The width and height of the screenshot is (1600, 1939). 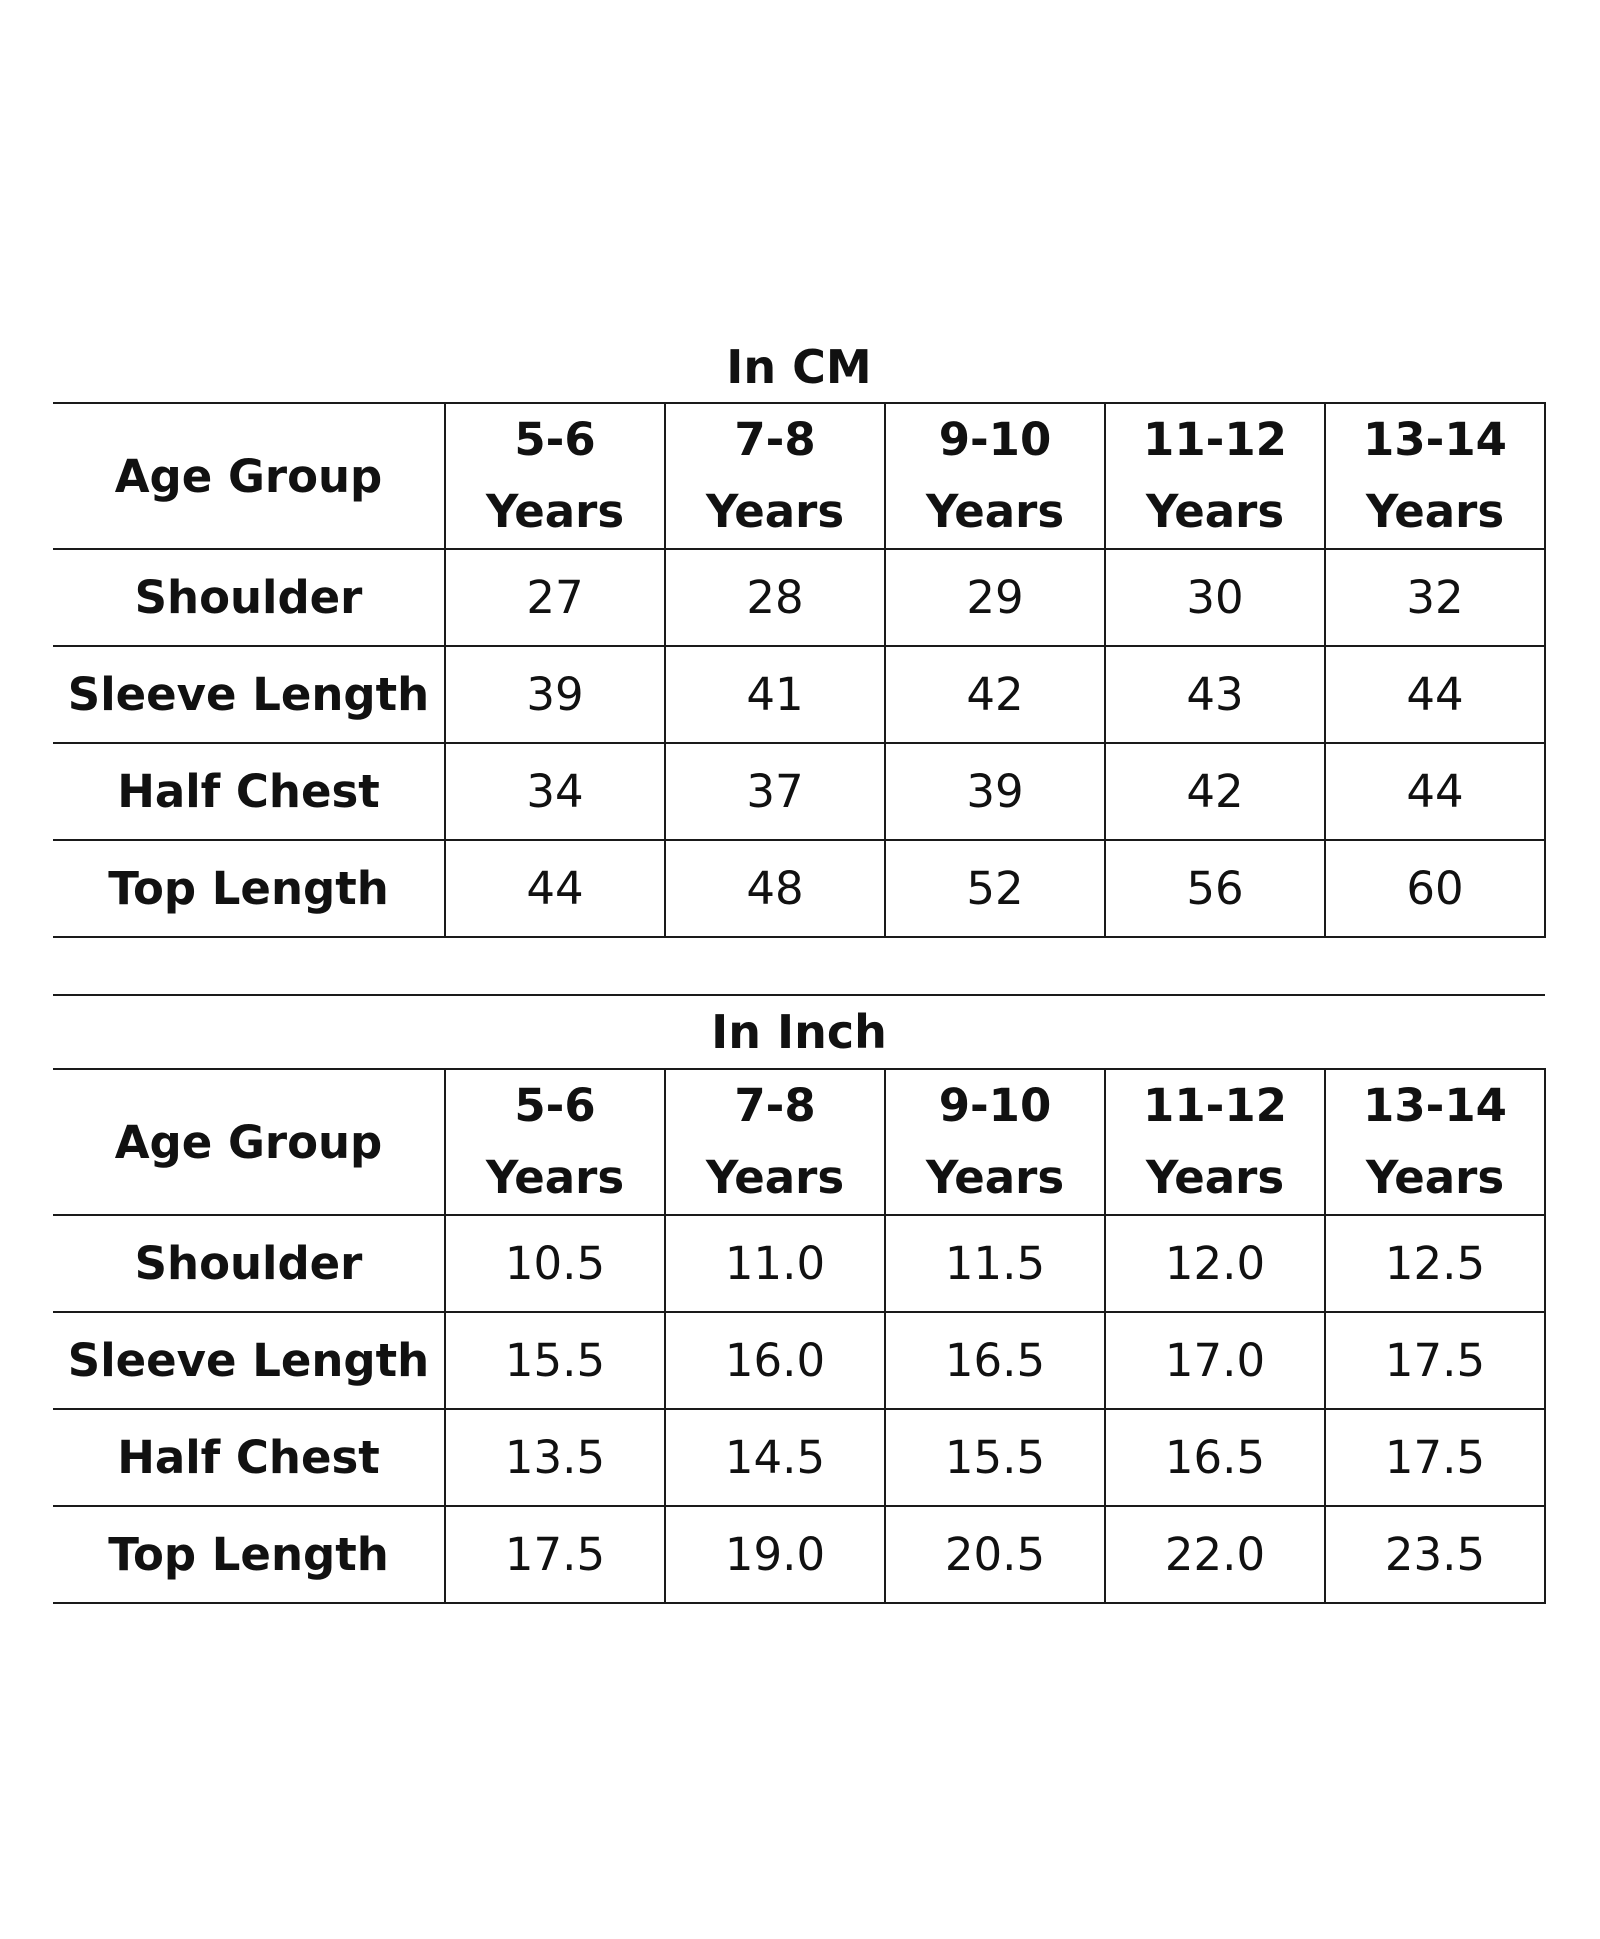 What do you see at coordinates (1215, 597) in the screenshot?
I see `table-cell: 30` at bounding box center [1215, 597].